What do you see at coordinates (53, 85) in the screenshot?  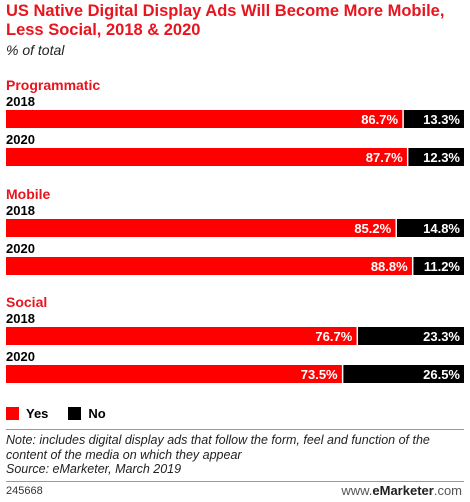 I see `group-label: Programmatic` at bounding box center [53, 85].